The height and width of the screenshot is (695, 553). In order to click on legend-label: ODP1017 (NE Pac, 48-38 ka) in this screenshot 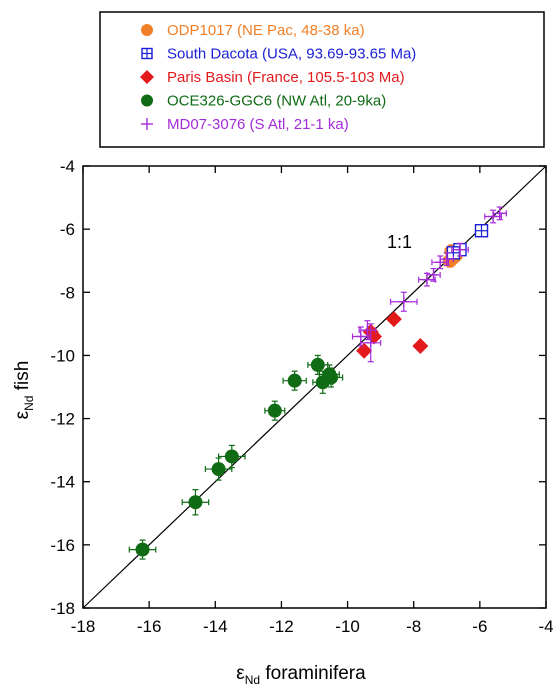, I will do `click(266, 30)`.